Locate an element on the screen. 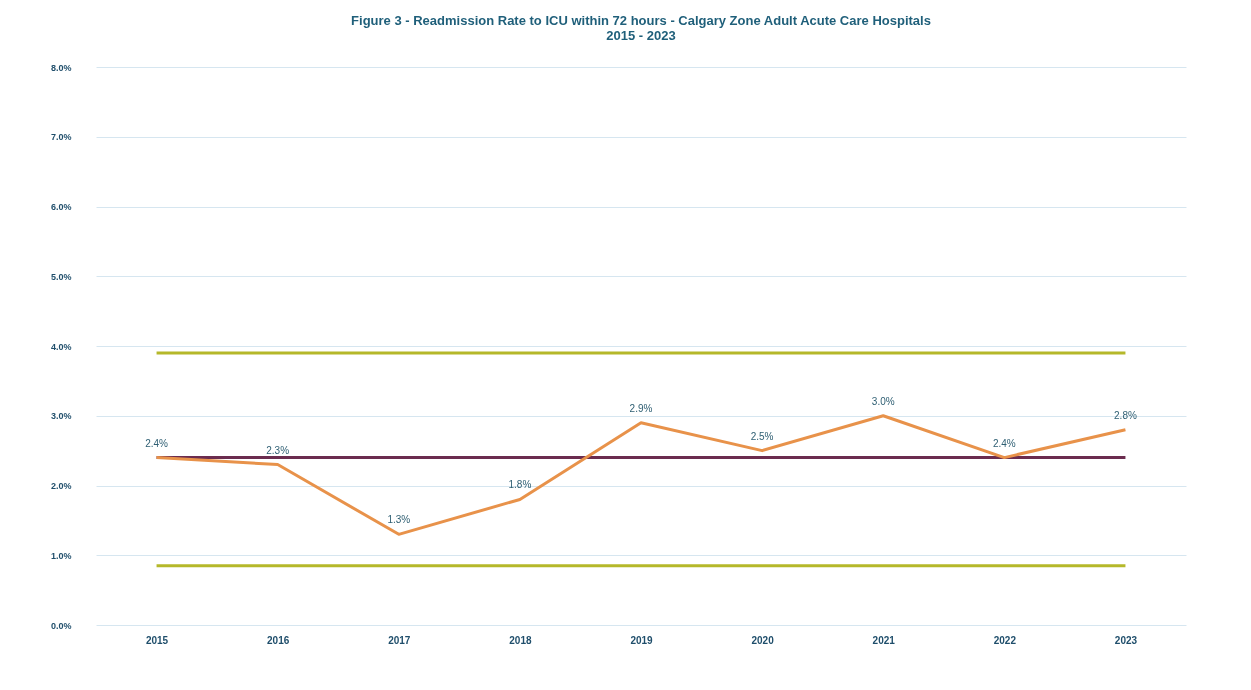 This screenshot has width=1251, height=690. data-label: 1.3% is located at coordinates (399, 520).